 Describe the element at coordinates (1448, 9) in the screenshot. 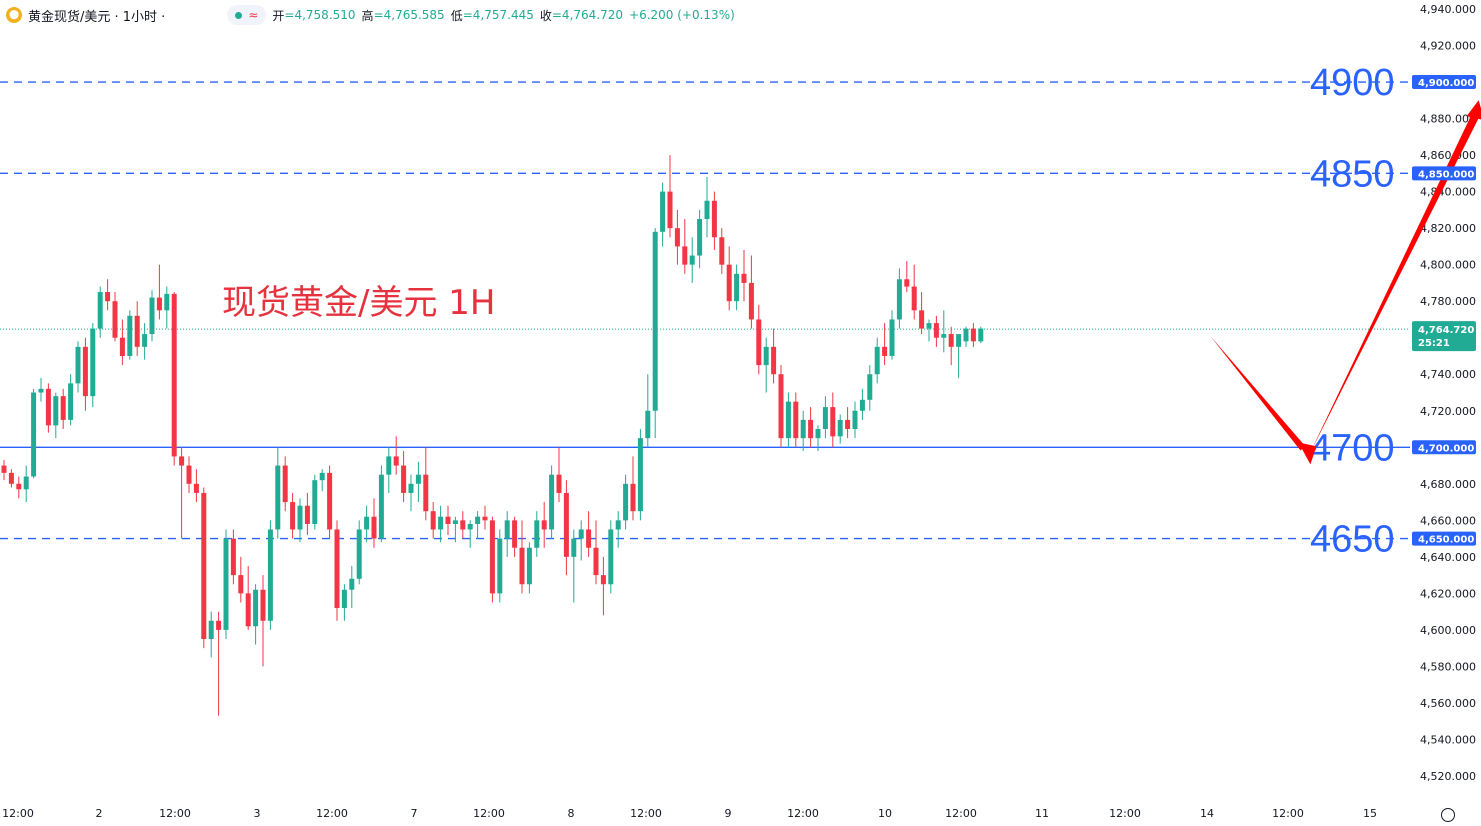

I see `y-tick-label: 4,940.000` at that location.